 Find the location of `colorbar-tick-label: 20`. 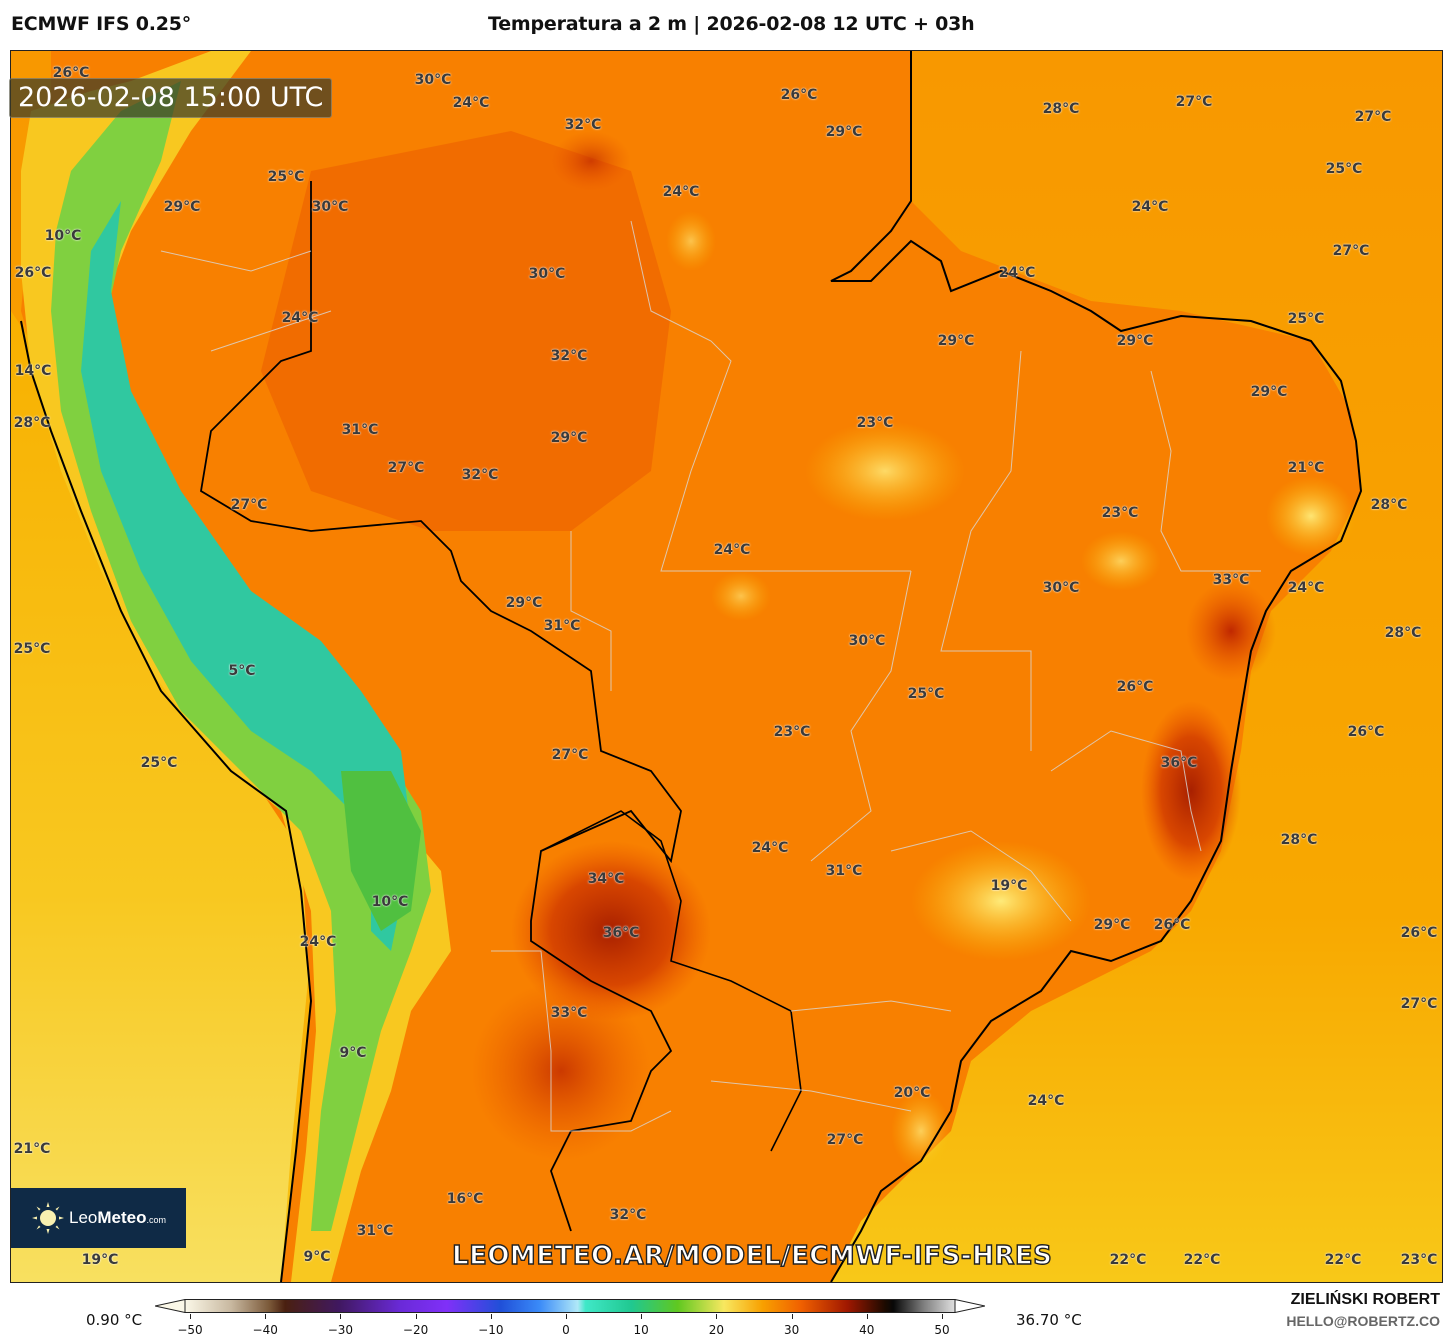

colorbar-tick-label: 20 is located at coordinates (716, 1330).